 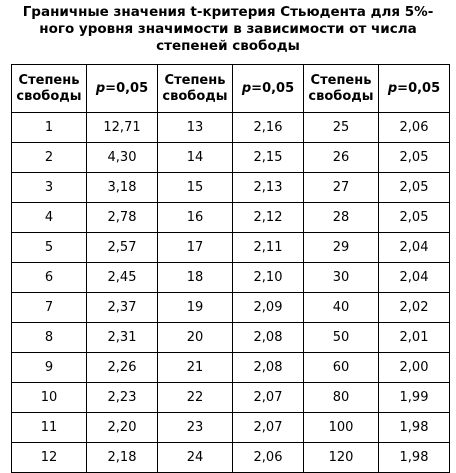 I want to click on title-line-3: степеней свободы, so click(x=228, y=46).